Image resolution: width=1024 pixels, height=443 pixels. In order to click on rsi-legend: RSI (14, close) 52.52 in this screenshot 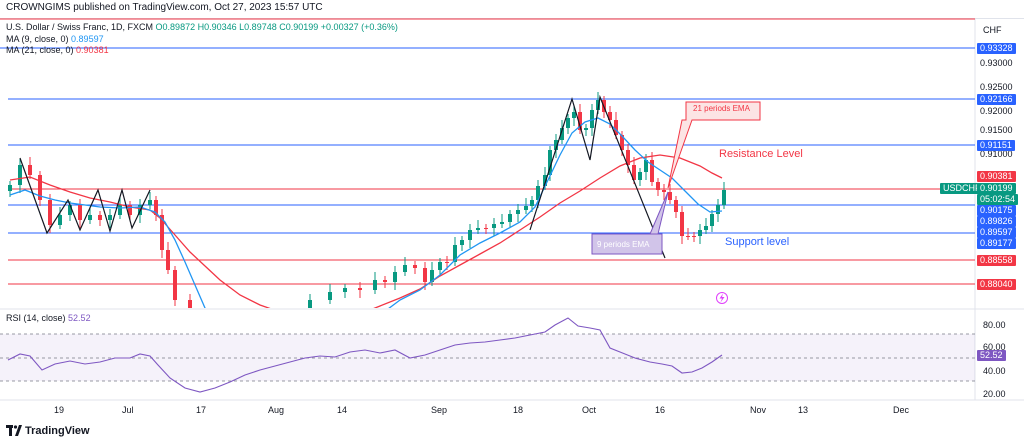, I will do `click(48, 318)`.